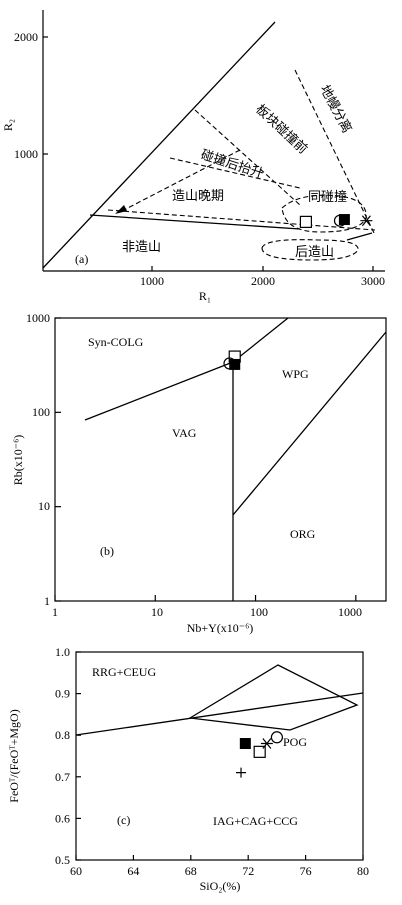 The width and height of the screenshot is (402, 905). What do you see at coordinates (232, 165) in the screenshot?
I see `a-field-label: 碰撞后抬升` at bounding box center [232, 165].